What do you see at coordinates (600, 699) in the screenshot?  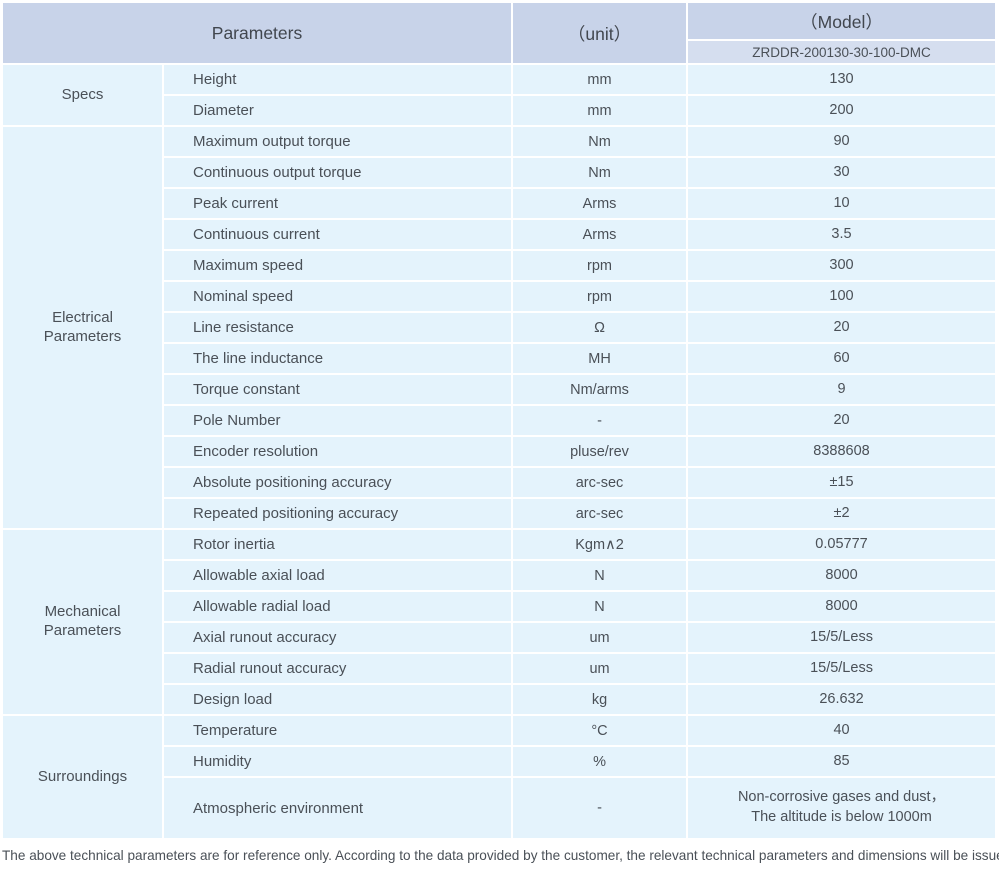 I see `unit-cell: kg` at bounding box center [600, 699].